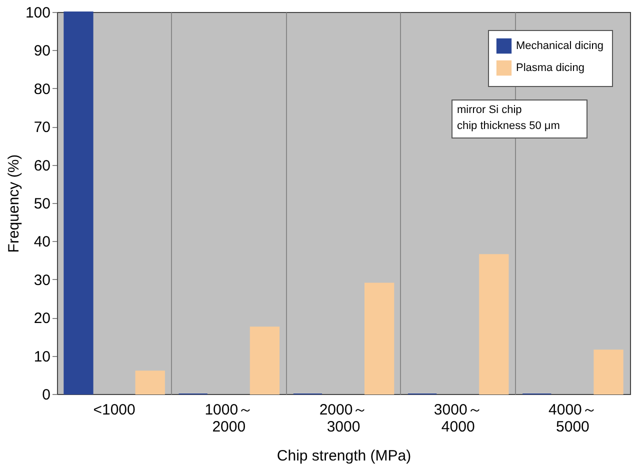  I want to click on y-tick-label: 0, so click(46, 395).